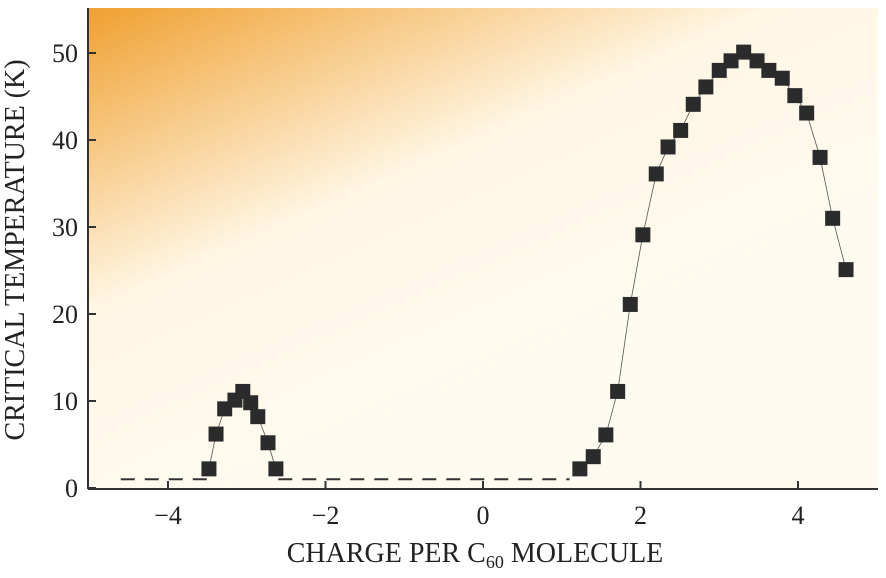 The width and height of the screenshot is (886, 578). Describe the element at coordinates (65, 314) in the screenshot. I see `y-tick-label: 20` at that location.